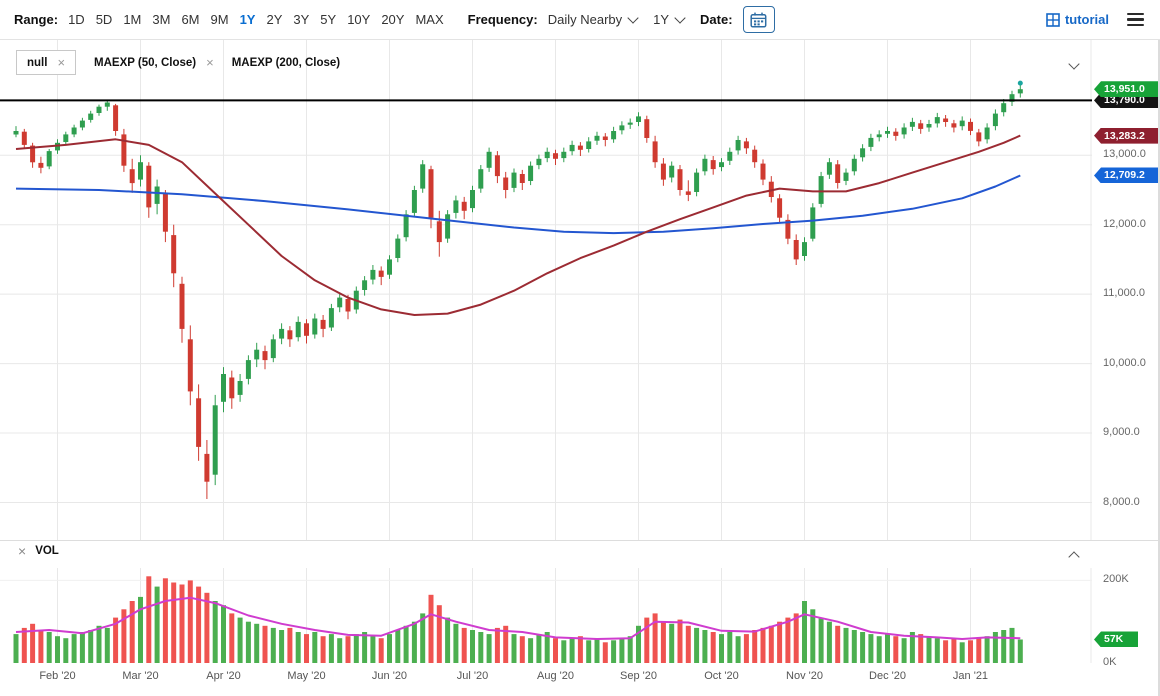 Image resolution: width=1160 pixels, height=696 pixels. Describe the element at coordinates (1020, 83) in the screenshot. I see `last-price-marker` at that location.